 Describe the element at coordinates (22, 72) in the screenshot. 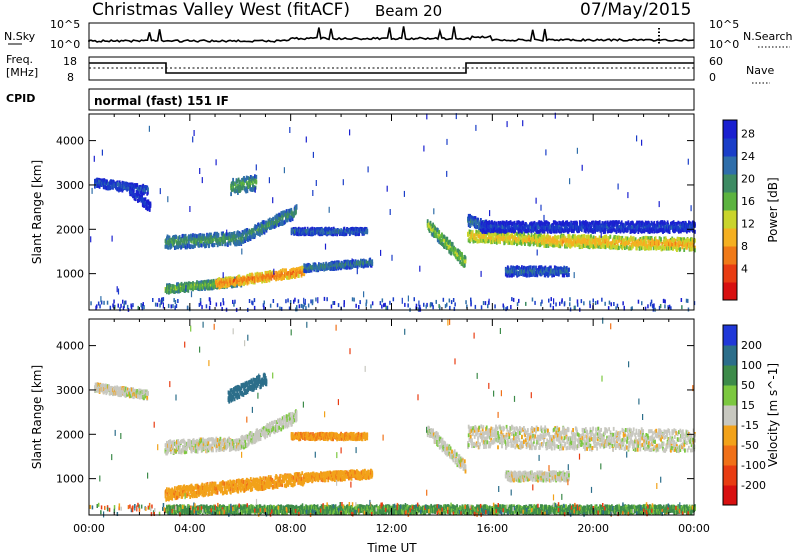

I see `freq-unit: [MHz]` at that location.